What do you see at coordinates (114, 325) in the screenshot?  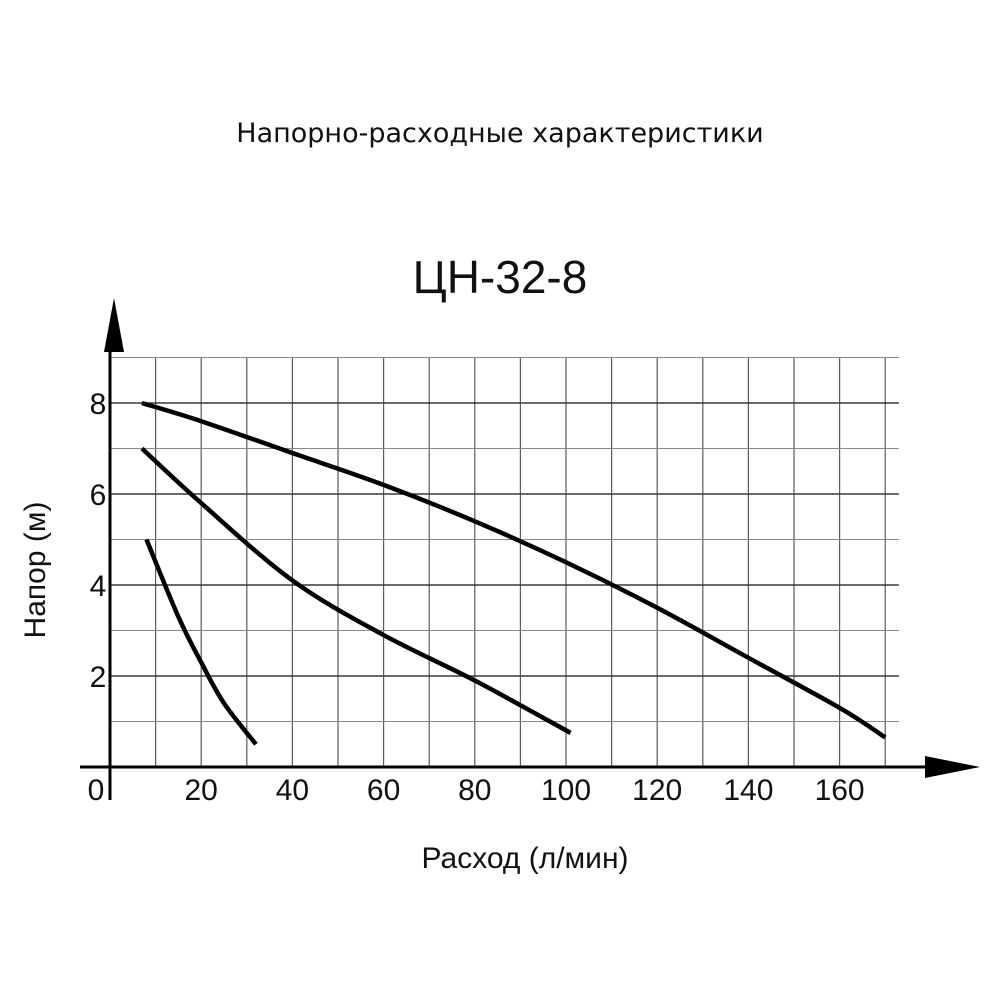 I see `y-axis-arrow` at bounding box center [114, 325].